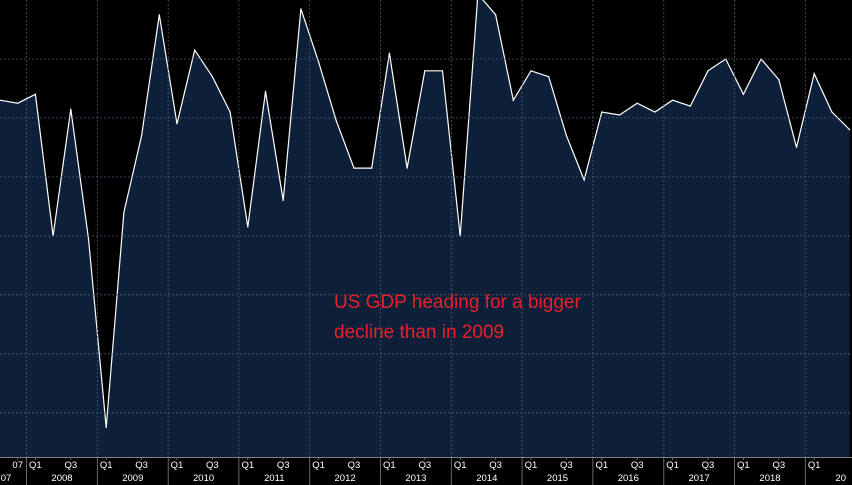 Image resolution: width=852 pixels, height=485 pixels. What do you see at coordinates (6, 478) in the screenshot?
I see `year-label: 07` at bounding box center [6, 478].